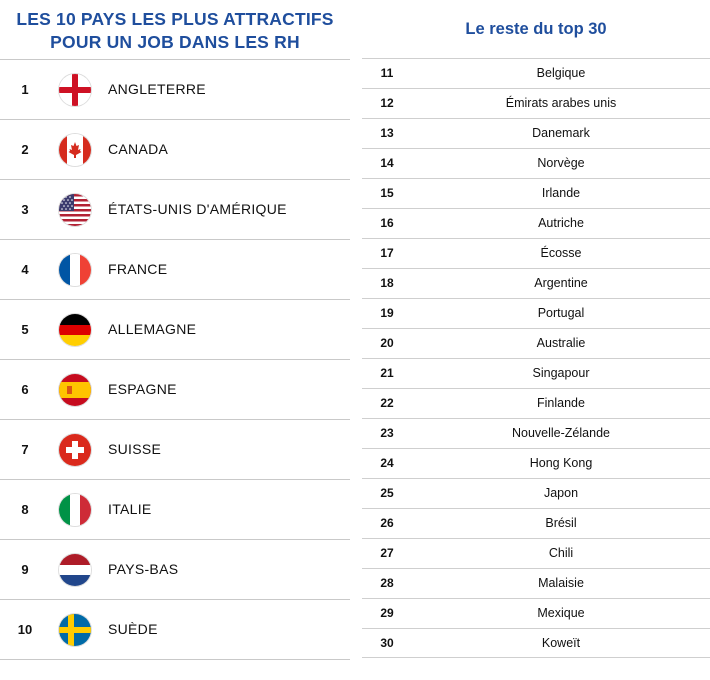  What do you see at coordinates (536, 523) in the screenshot?
I see `list-item: 26 Brésil` at bounding box center [536, 523].